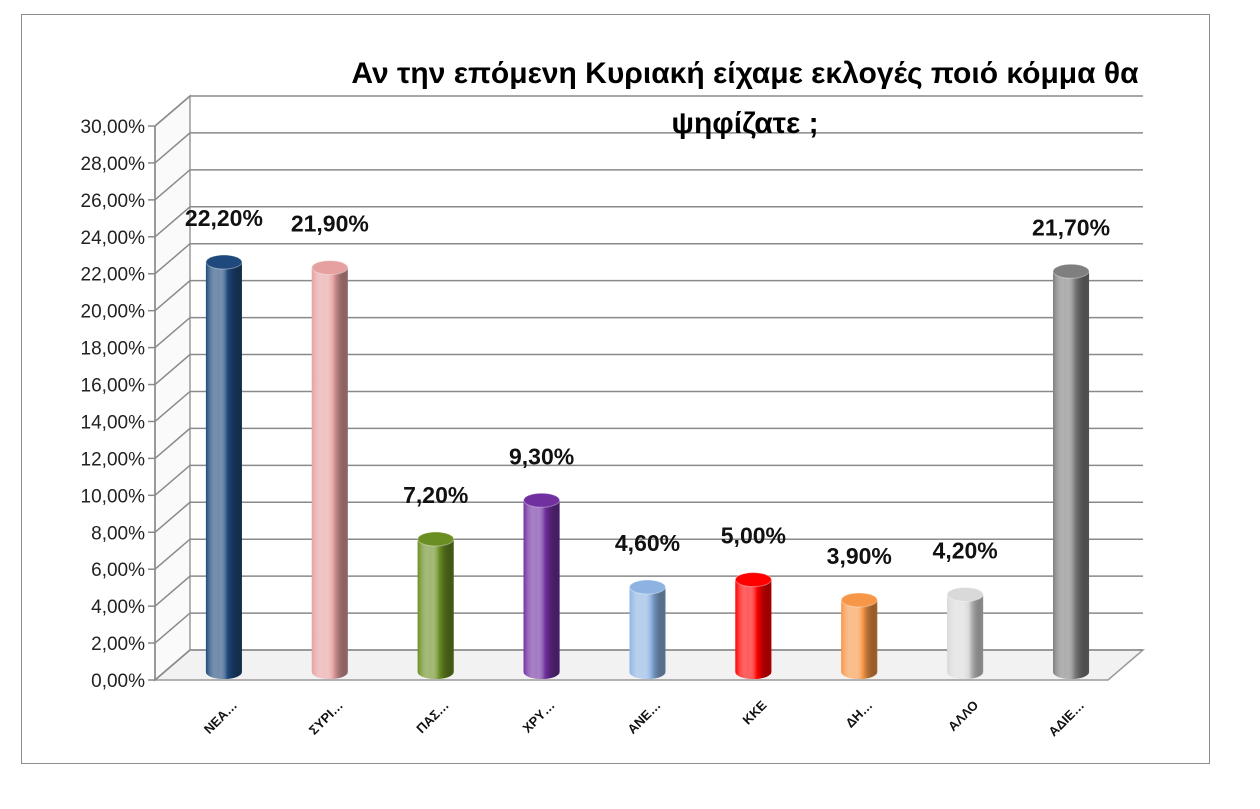 Image resolution: width=1260 pixels, height=809 pixels. I want to click on data-label: 21,70%, so click(1071, 227).